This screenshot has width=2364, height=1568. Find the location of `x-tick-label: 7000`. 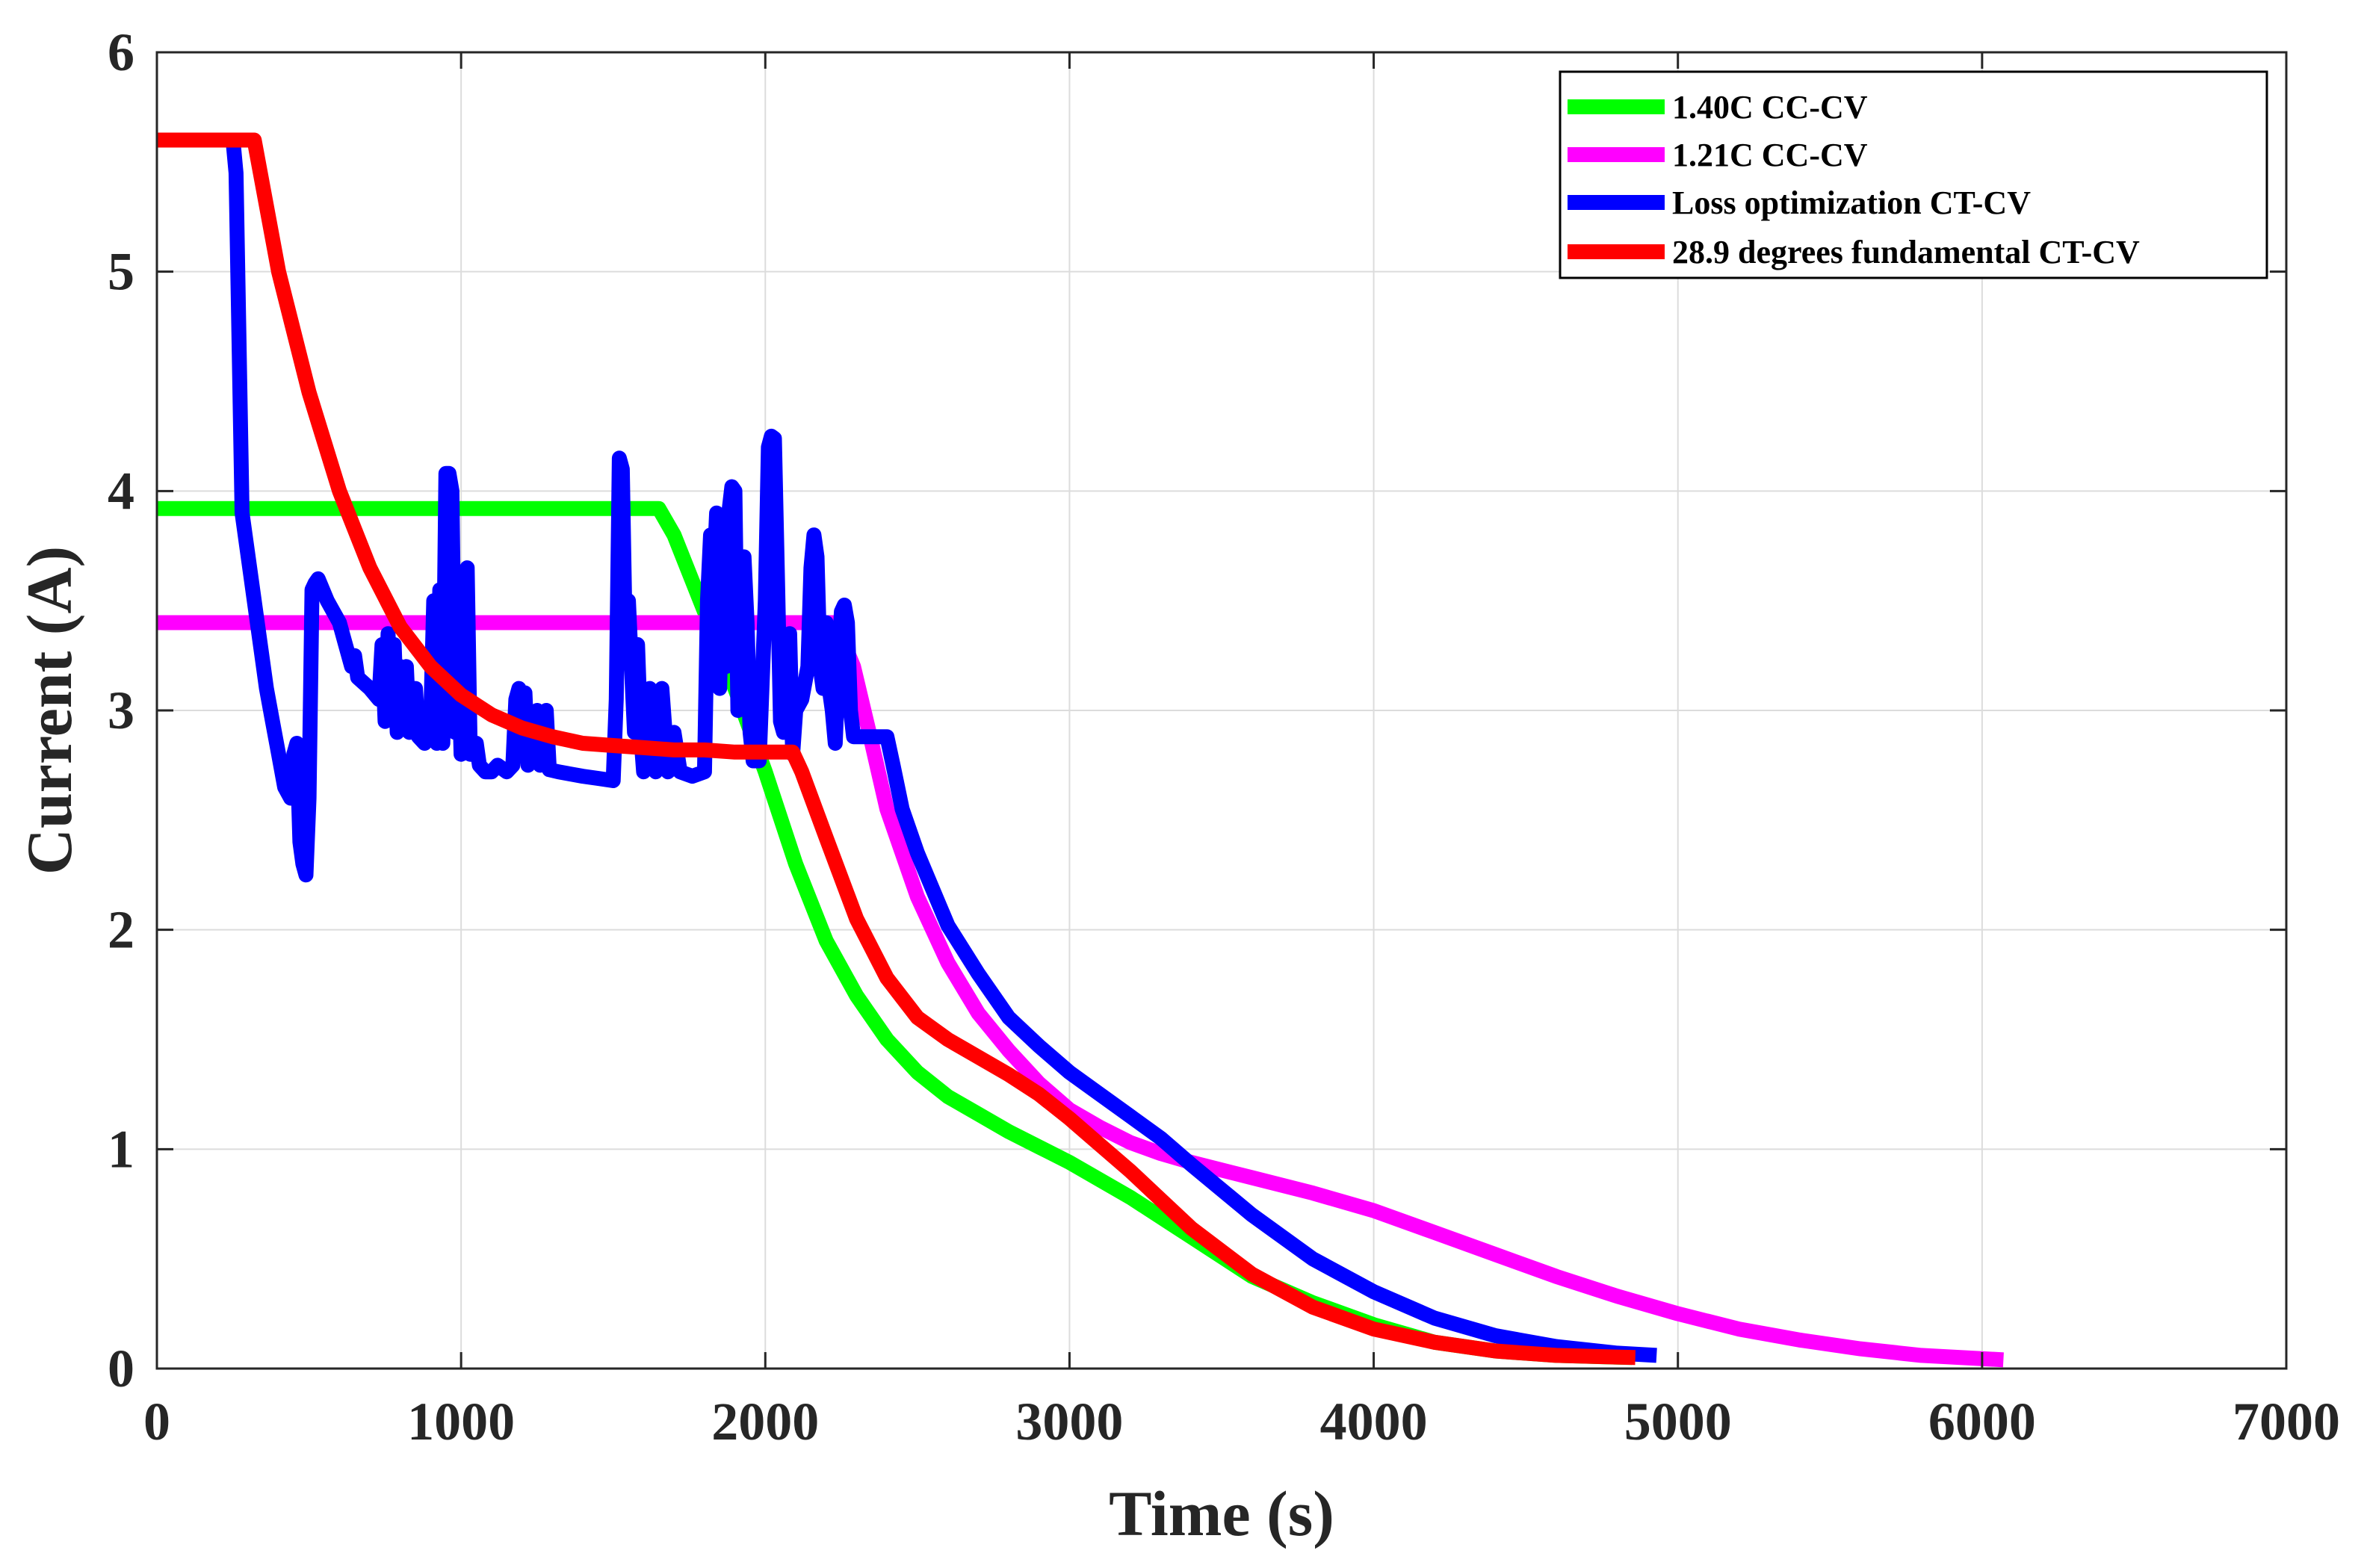

x-tick-label: 7000 is located at coordinates (2286, 1421).